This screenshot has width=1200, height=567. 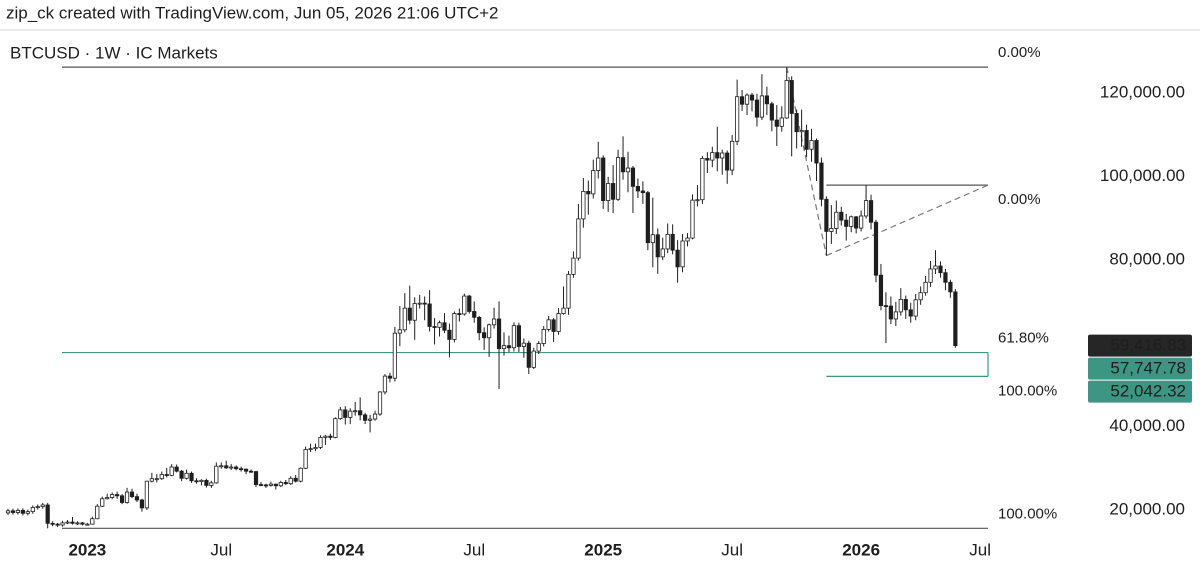 What do you see at coordinates (1147, 258) in the screenshot?
I see `y-tick-label: 80,000.00` at bounding box center [1147, 258].